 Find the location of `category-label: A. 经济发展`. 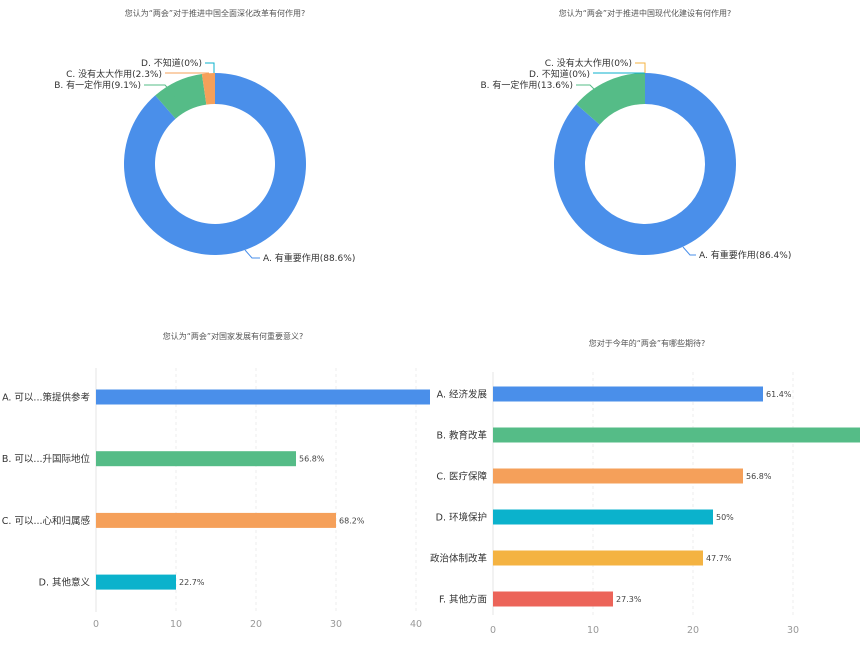

category-label: A. 经济发展 is located at coordinates (462, 395).